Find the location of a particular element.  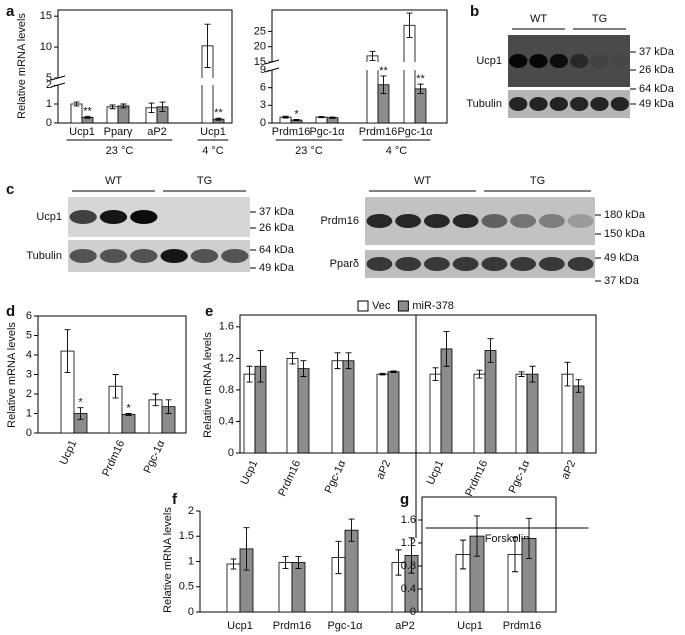

row-label: Prdm16 is located at coordinates (339, 221).